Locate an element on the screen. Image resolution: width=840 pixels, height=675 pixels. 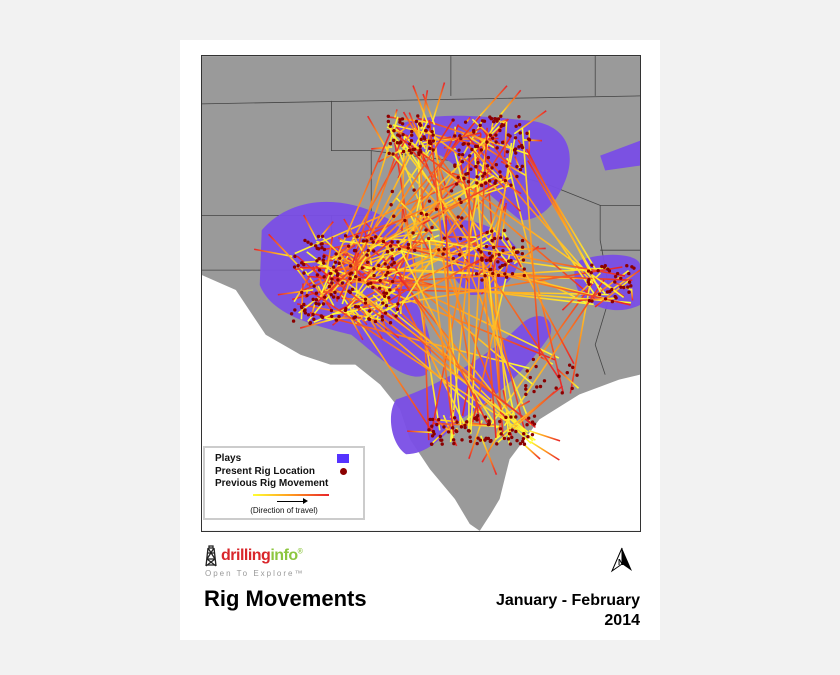
legend-plays-swatch is located at coordinates (343, 458).